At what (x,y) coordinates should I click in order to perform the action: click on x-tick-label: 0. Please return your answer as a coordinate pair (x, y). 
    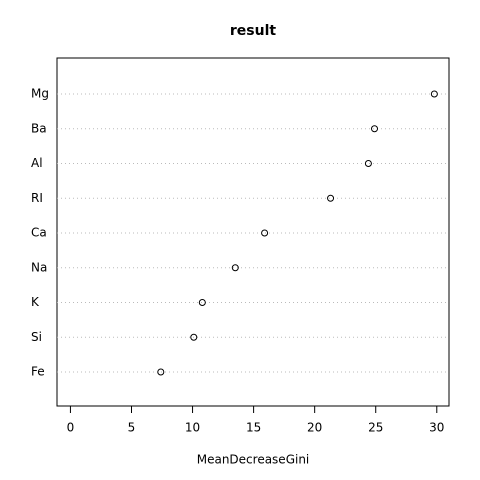
    Looking at the image, I should click on (71, 428).